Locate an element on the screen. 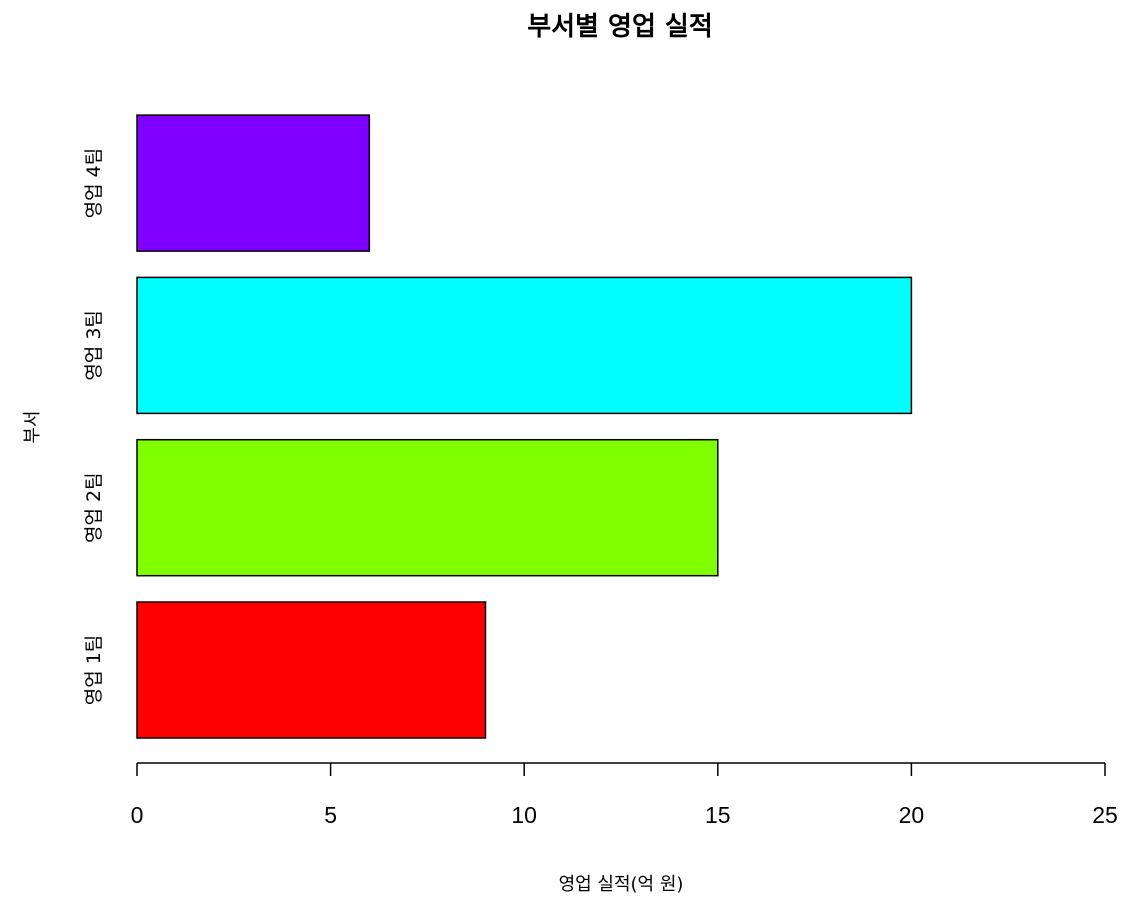  category-labels: 영업 1팀 영업 2팀 영업 3팀 영업 4팀 is located at coordinates (94, 426).